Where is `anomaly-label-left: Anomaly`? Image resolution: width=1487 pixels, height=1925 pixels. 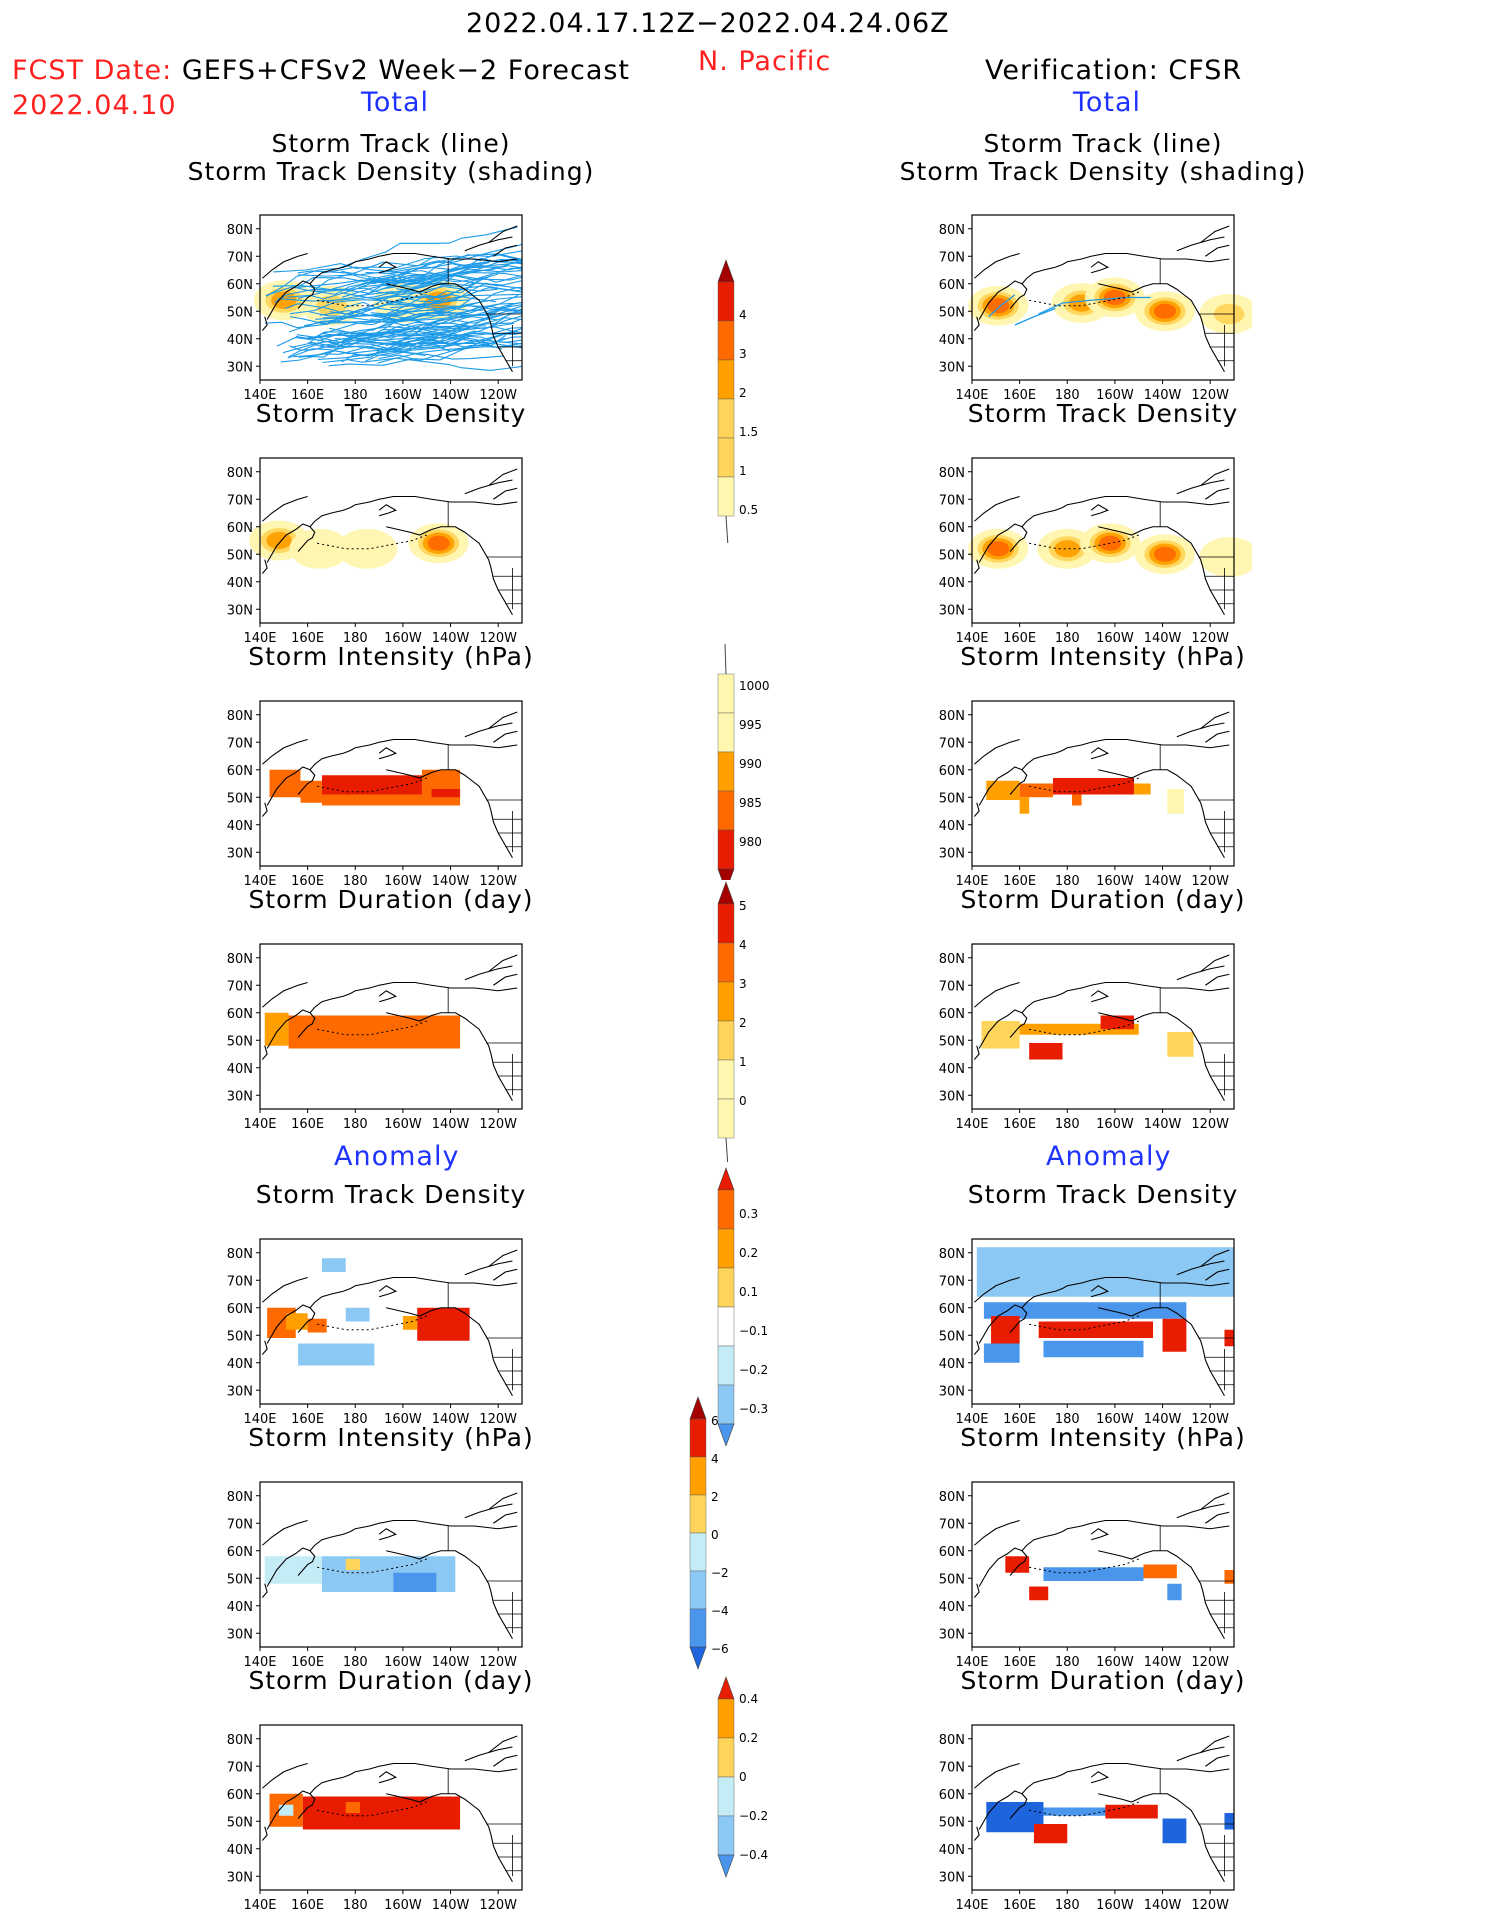
anomaly-label-left: Anomaly is located at coordinates (397, 1156).